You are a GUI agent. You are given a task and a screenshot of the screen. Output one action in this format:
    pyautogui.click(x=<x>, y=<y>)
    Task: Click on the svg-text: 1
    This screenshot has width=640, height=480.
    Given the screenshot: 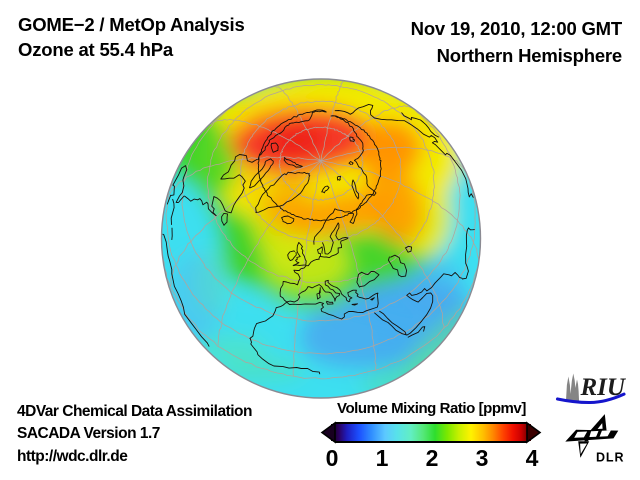 What is the action you would take?
    pyautogui.click(x=382, y=458)
    